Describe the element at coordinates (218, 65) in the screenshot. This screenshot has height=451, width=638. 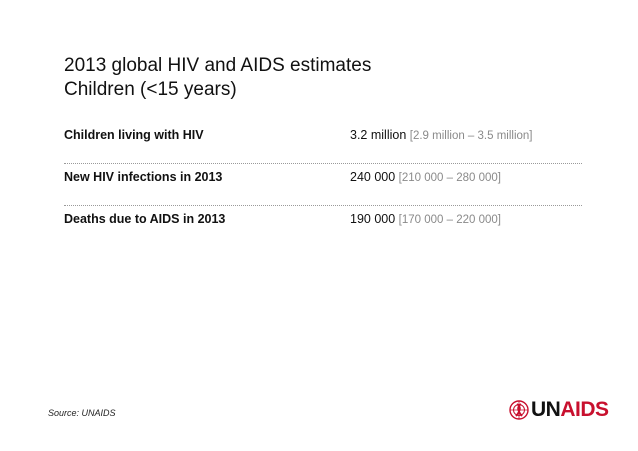
I see `title-line-1: 2013 global HIV and AIDS estimates` at that location.